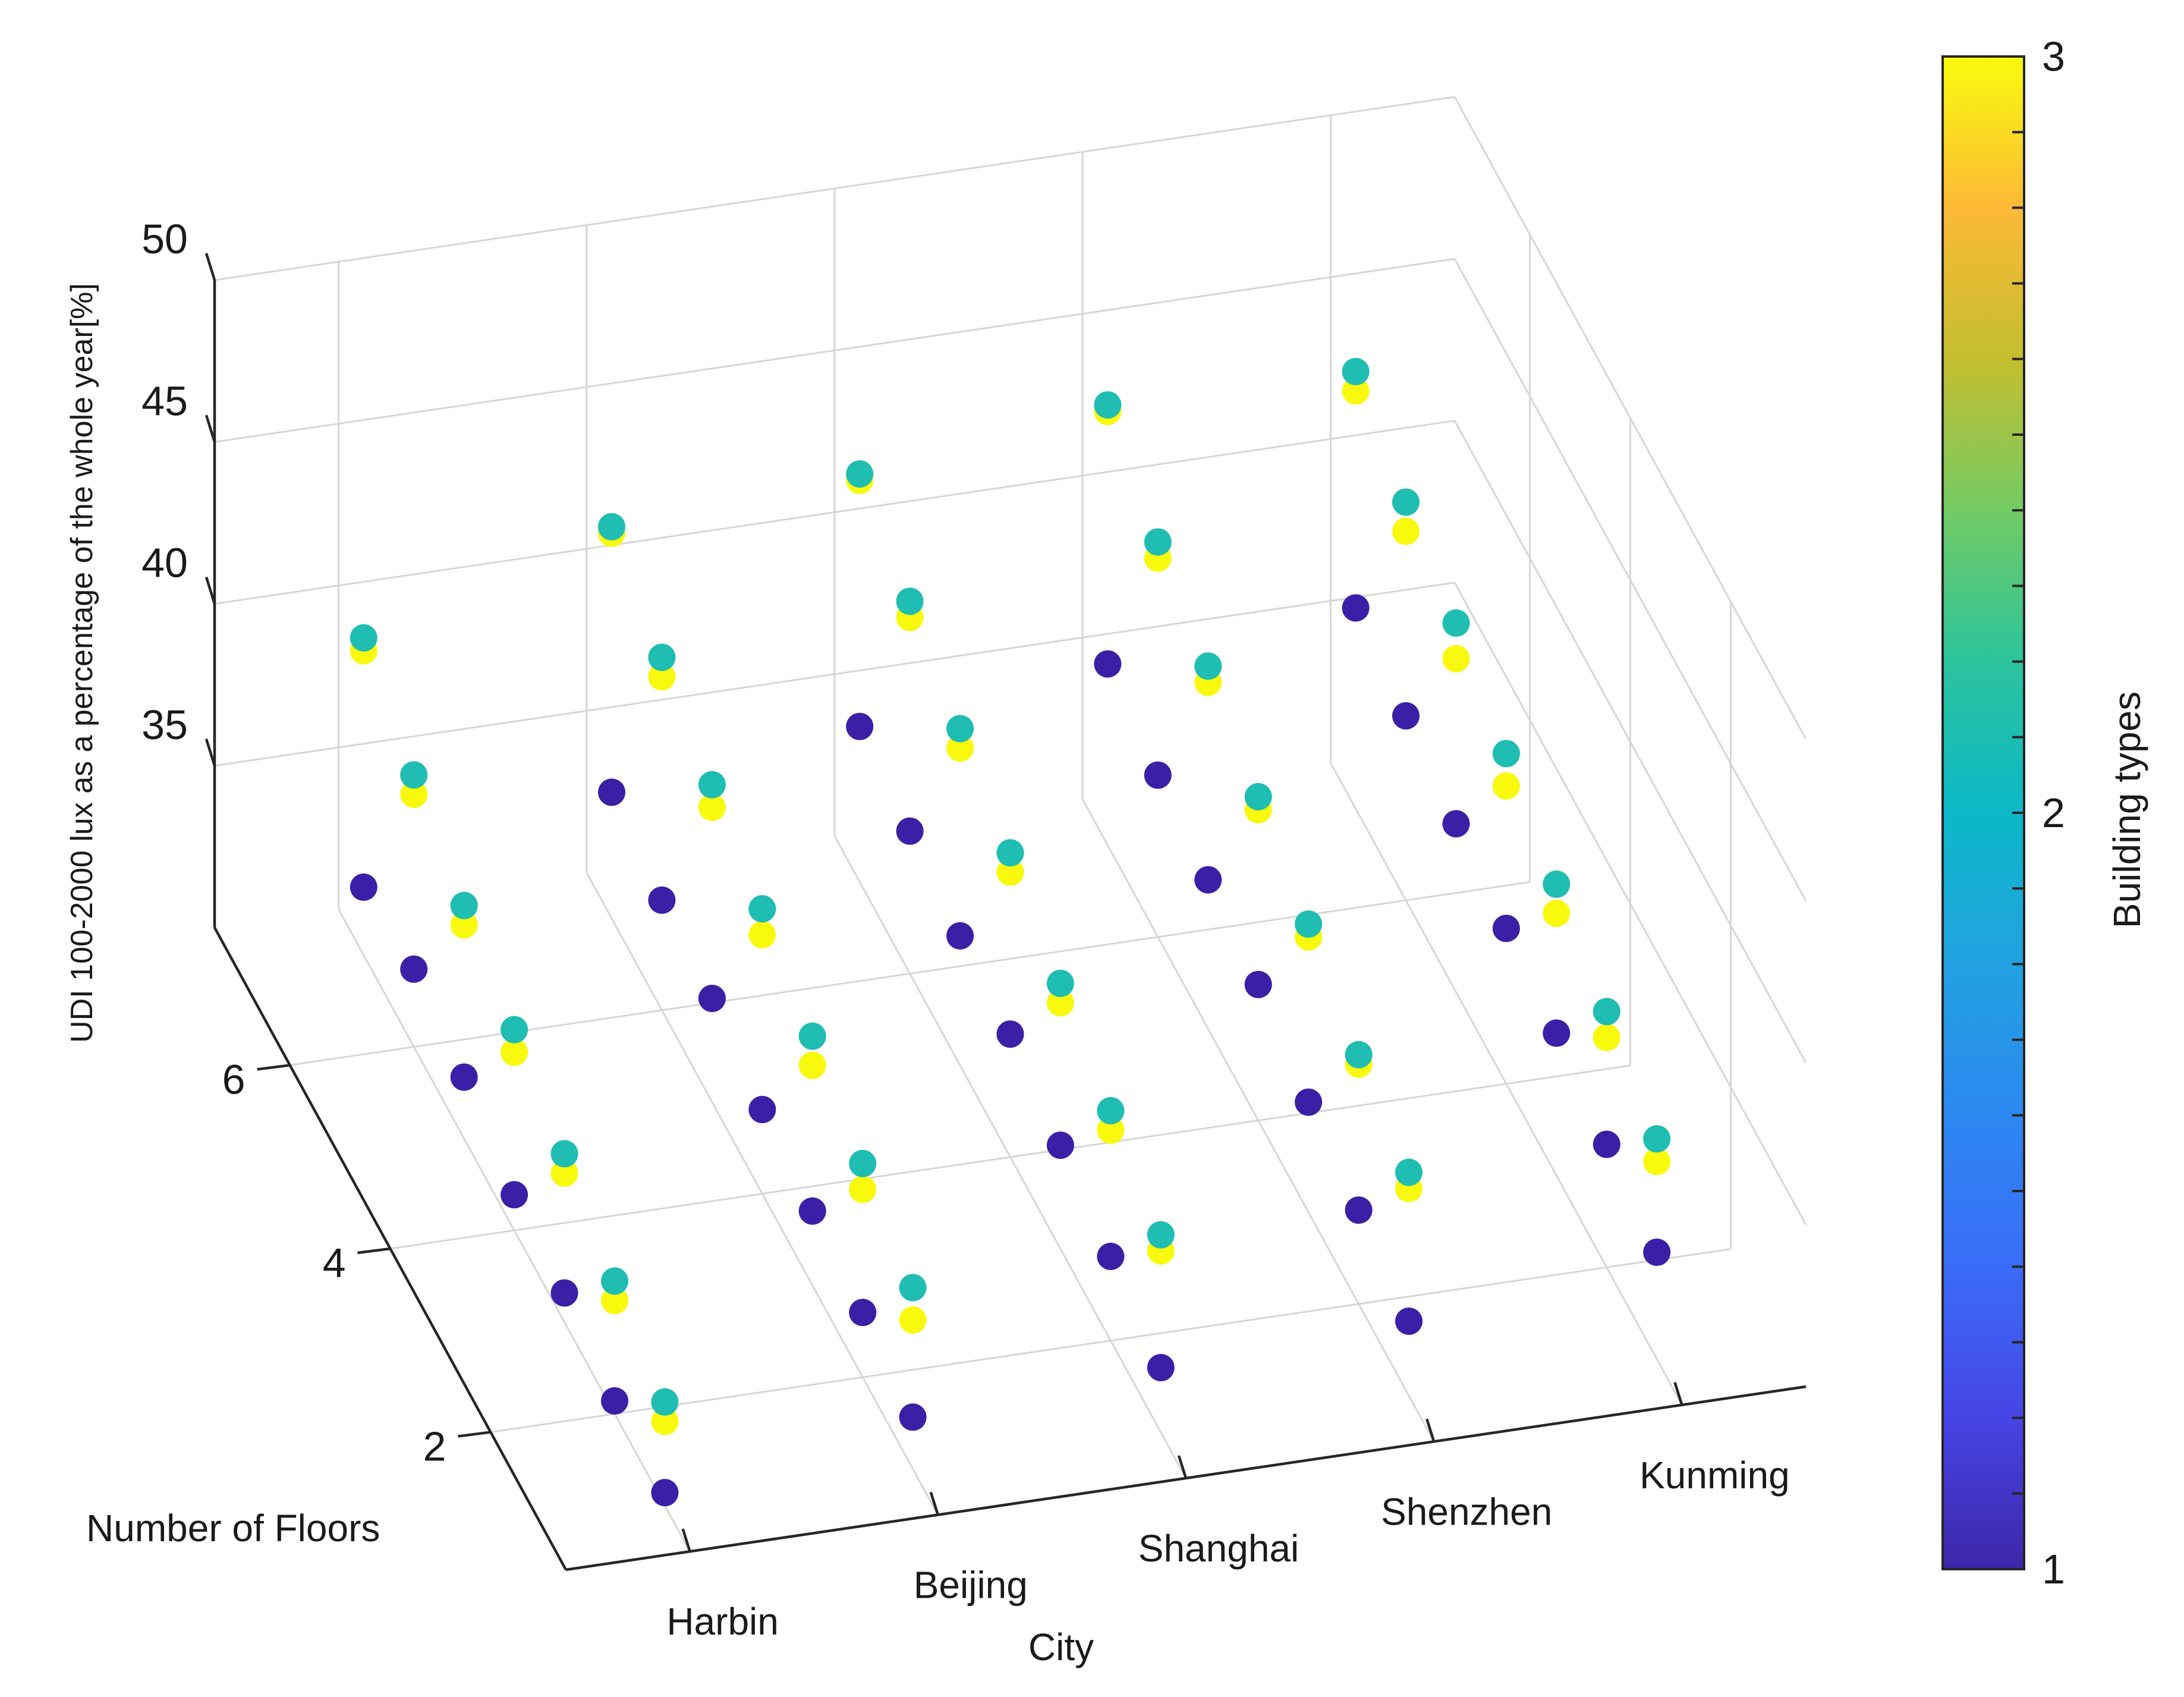  Describe the element at coordinates (722, 1621) in the screenshot. I see `x-tick-label-harbin: Harbin` at that location.